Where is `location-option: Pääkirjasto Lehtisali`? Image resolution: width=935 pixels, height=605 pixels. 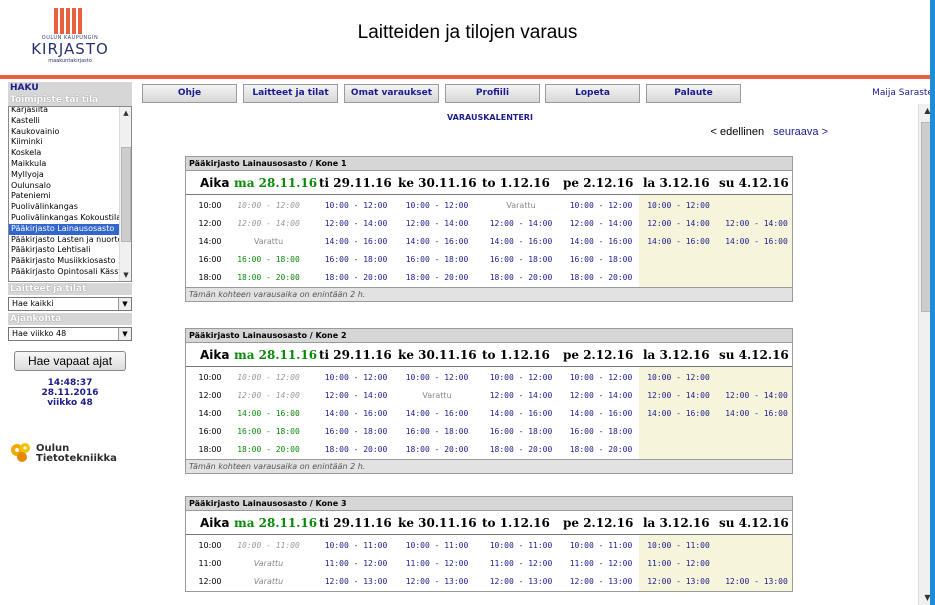
location-option: Pääkirjasto Lehtisali is located at coordinates (51, 250).